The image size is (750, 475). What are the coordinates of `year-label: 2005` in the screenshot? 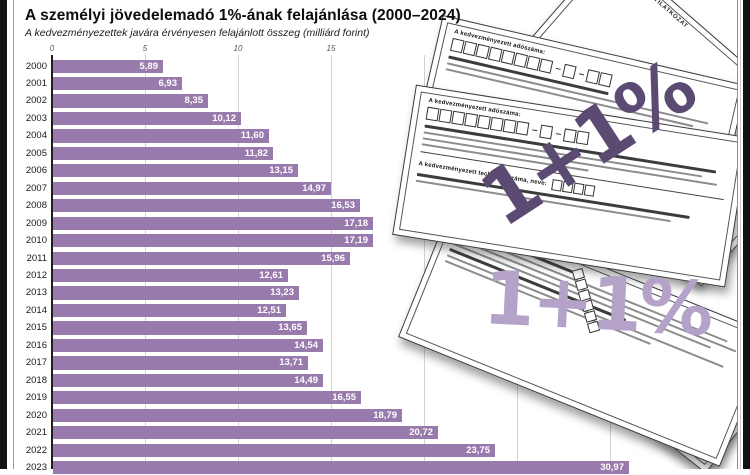 It's located at (36, 153).